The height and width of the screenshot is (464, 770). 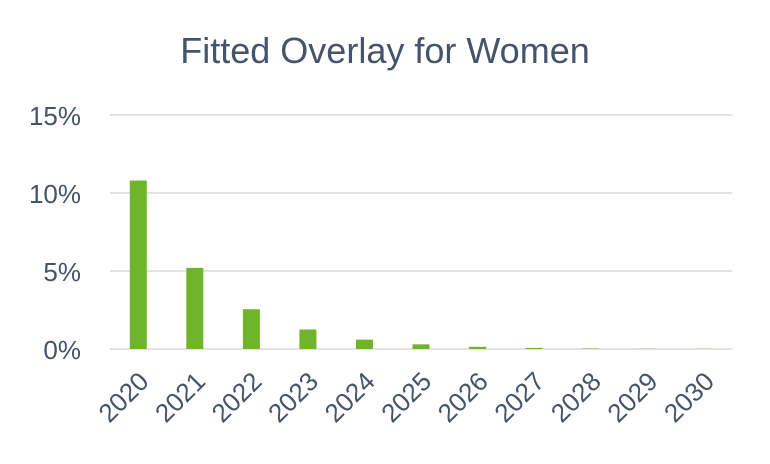 I want to click on y-tick-label: 5%, so click(x=62, y=272).